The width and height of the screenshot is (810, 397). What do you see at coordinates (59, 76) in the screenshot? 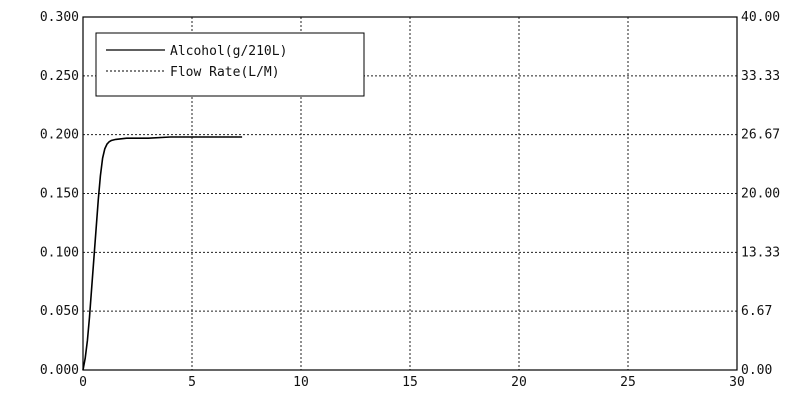
I see `y-left-tick-label: 0.250` at bounding box center [59, 76].